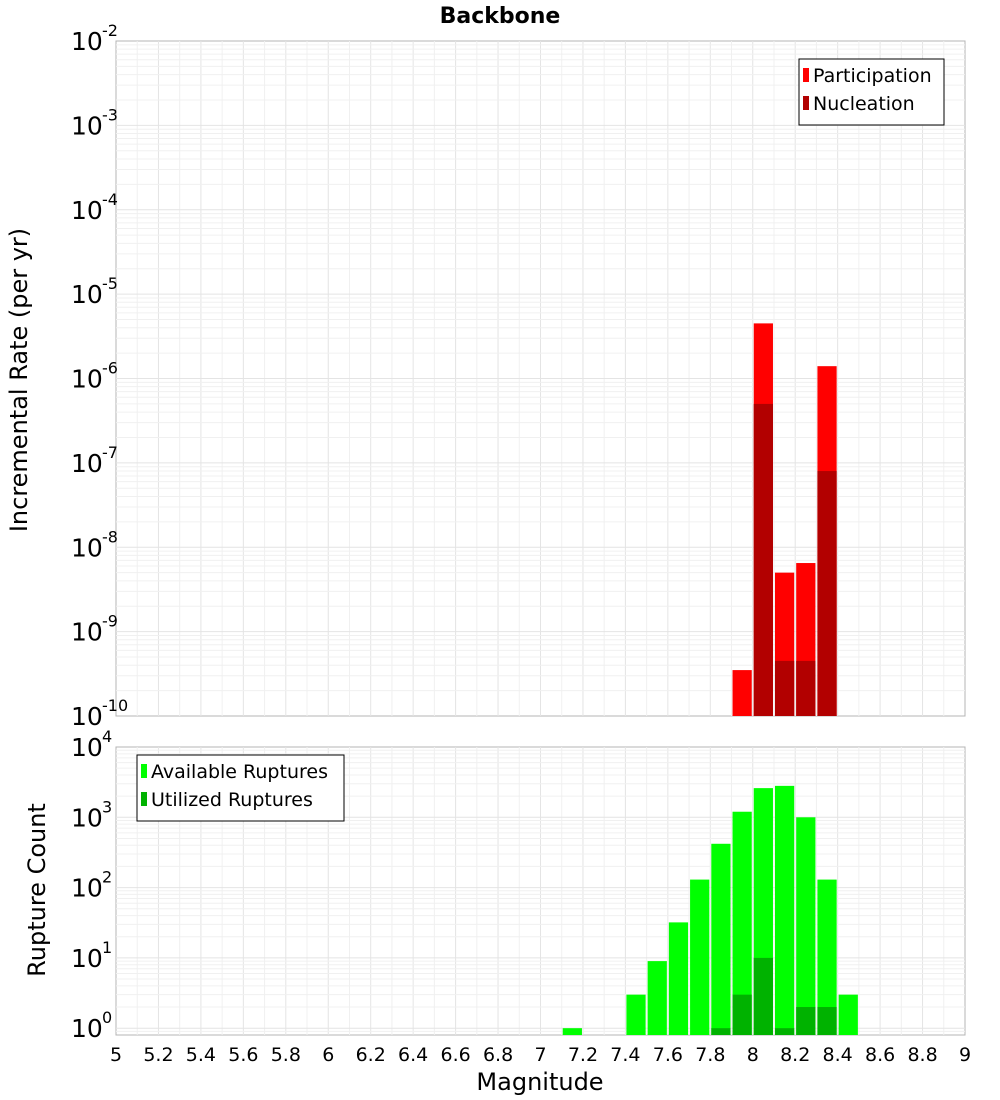  What do you see at coordinates (107, 1017) in the screenshot?
I see `bottom-y-tick-exponent: 0` at bounding box center [107, 1017].